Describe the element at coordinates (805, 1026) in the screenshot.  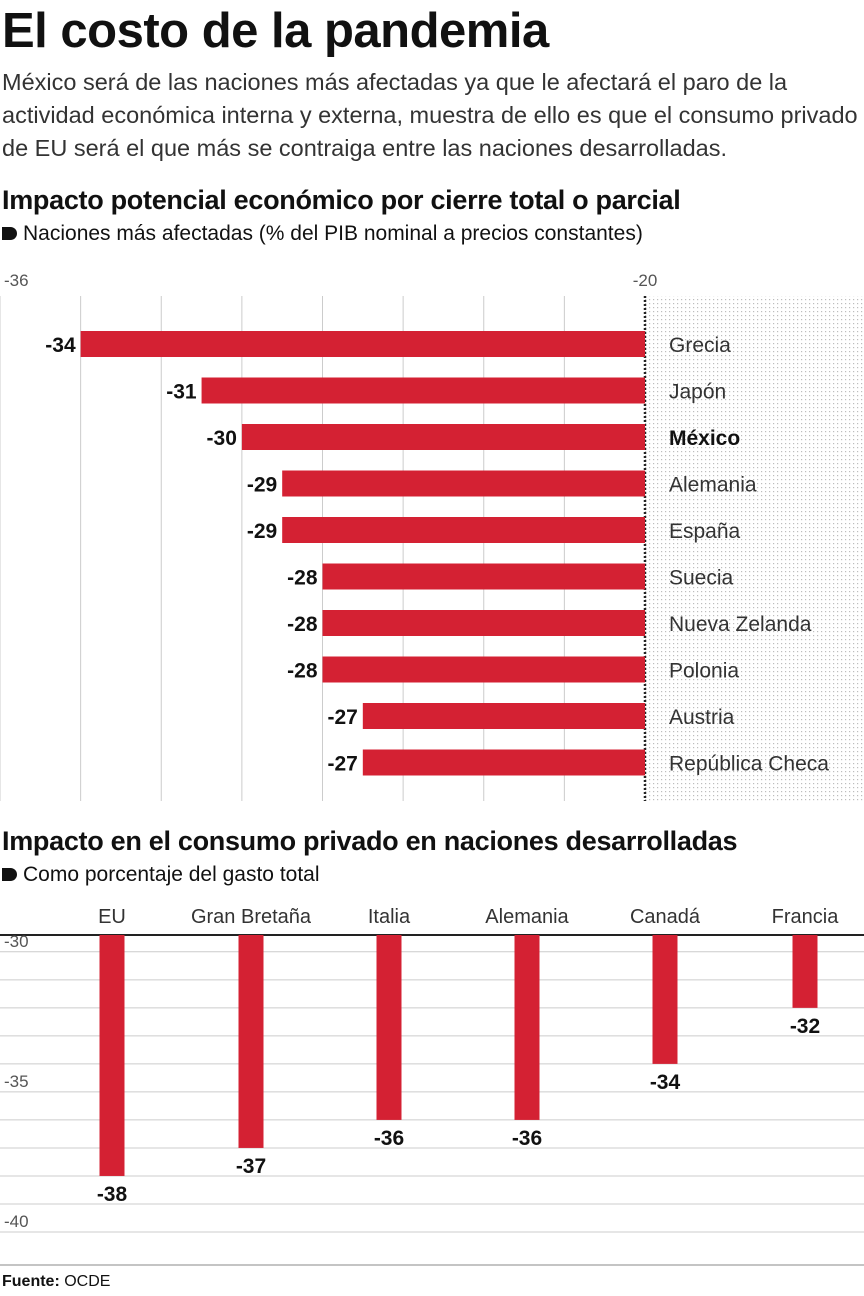
I see `data-label: -32` at that location.